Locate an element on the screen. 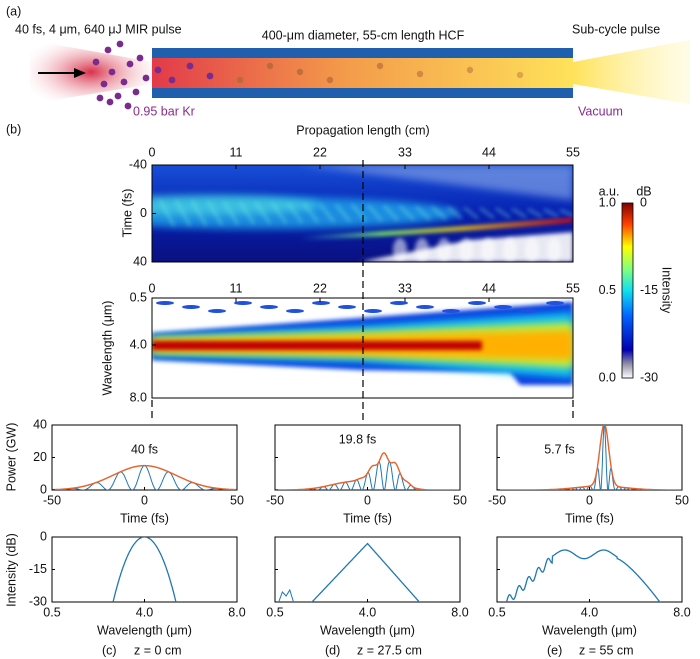 Image resolution: width=700 pixels, height=659 pixels. compressed-pulse is located at coordinates (436, 229).